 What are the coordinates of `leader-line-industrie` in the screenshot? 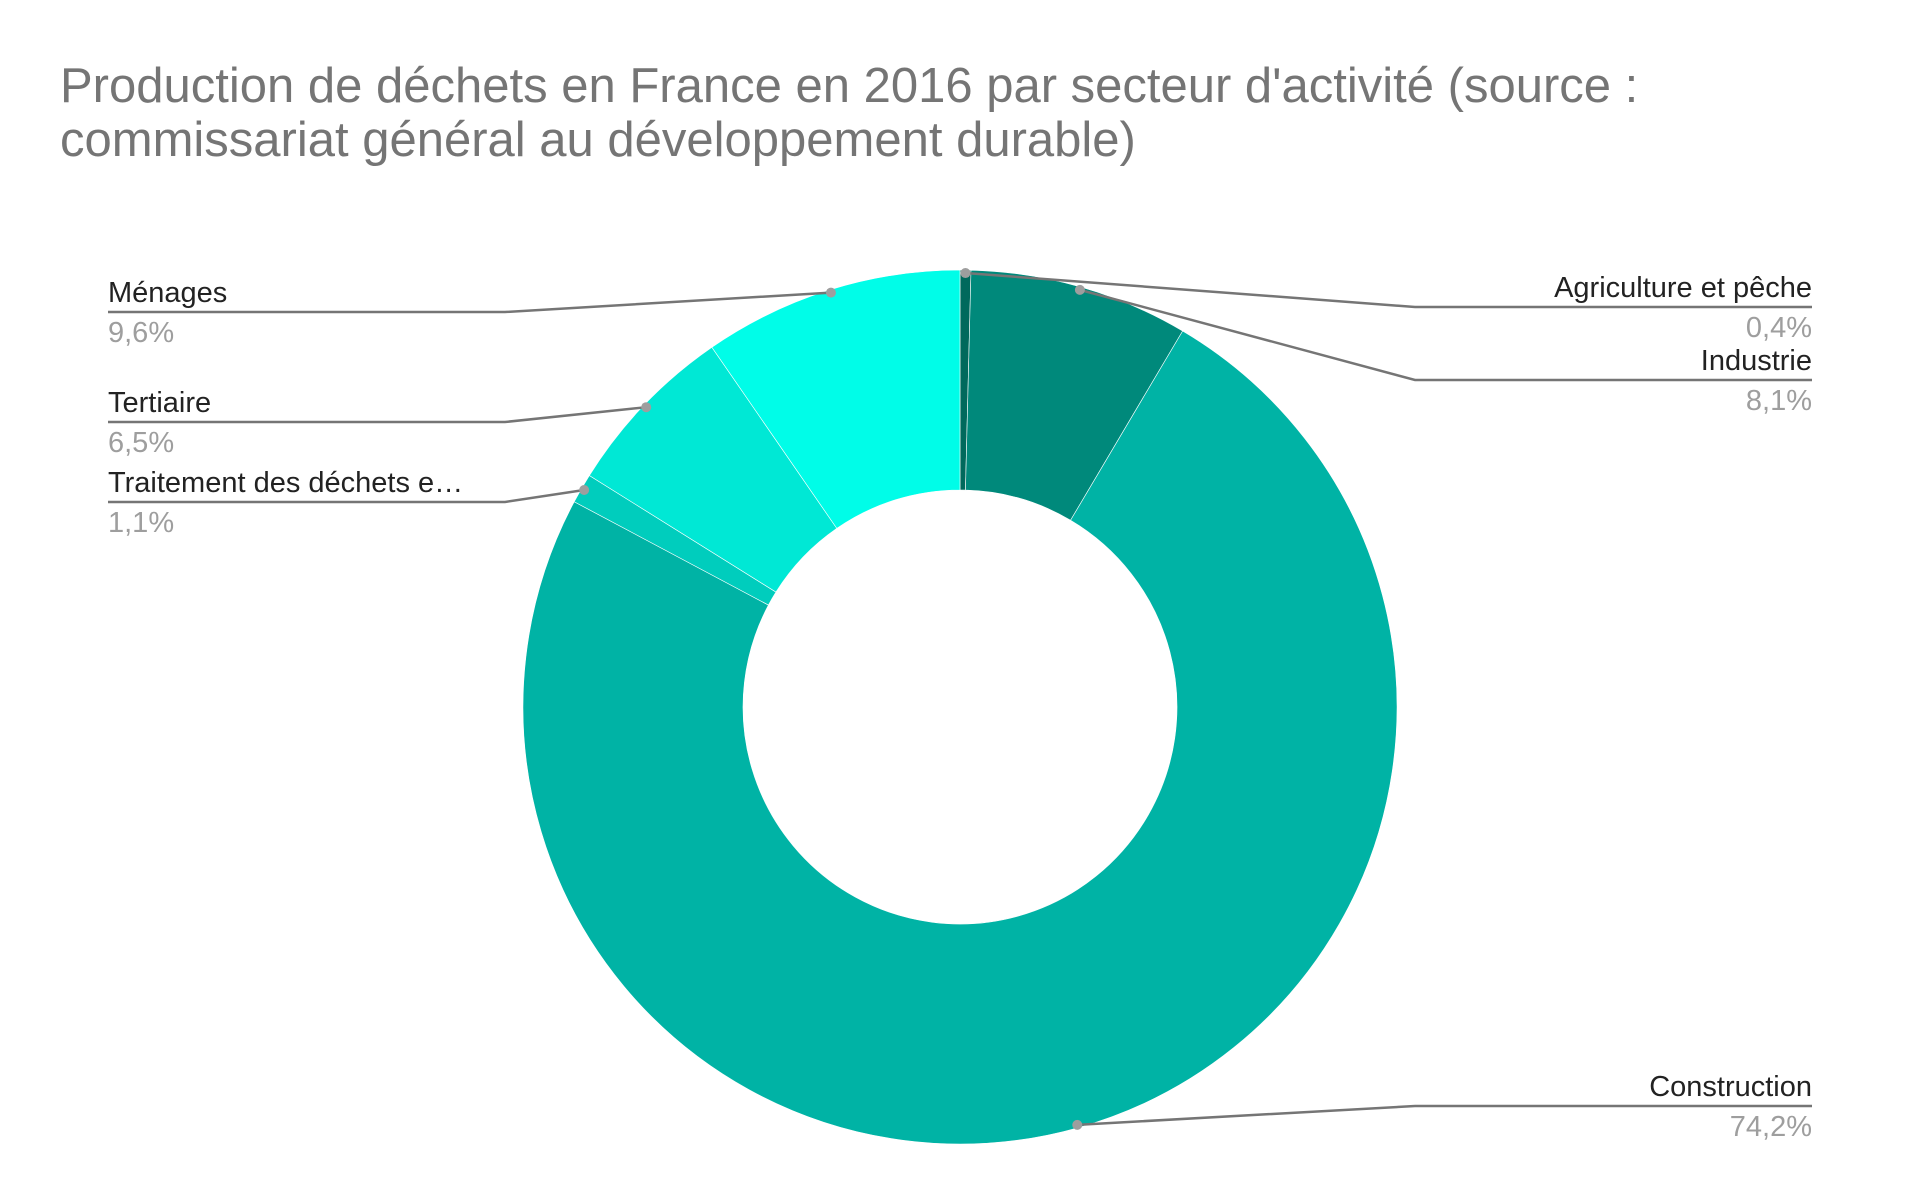 It's located at (1445, 335).